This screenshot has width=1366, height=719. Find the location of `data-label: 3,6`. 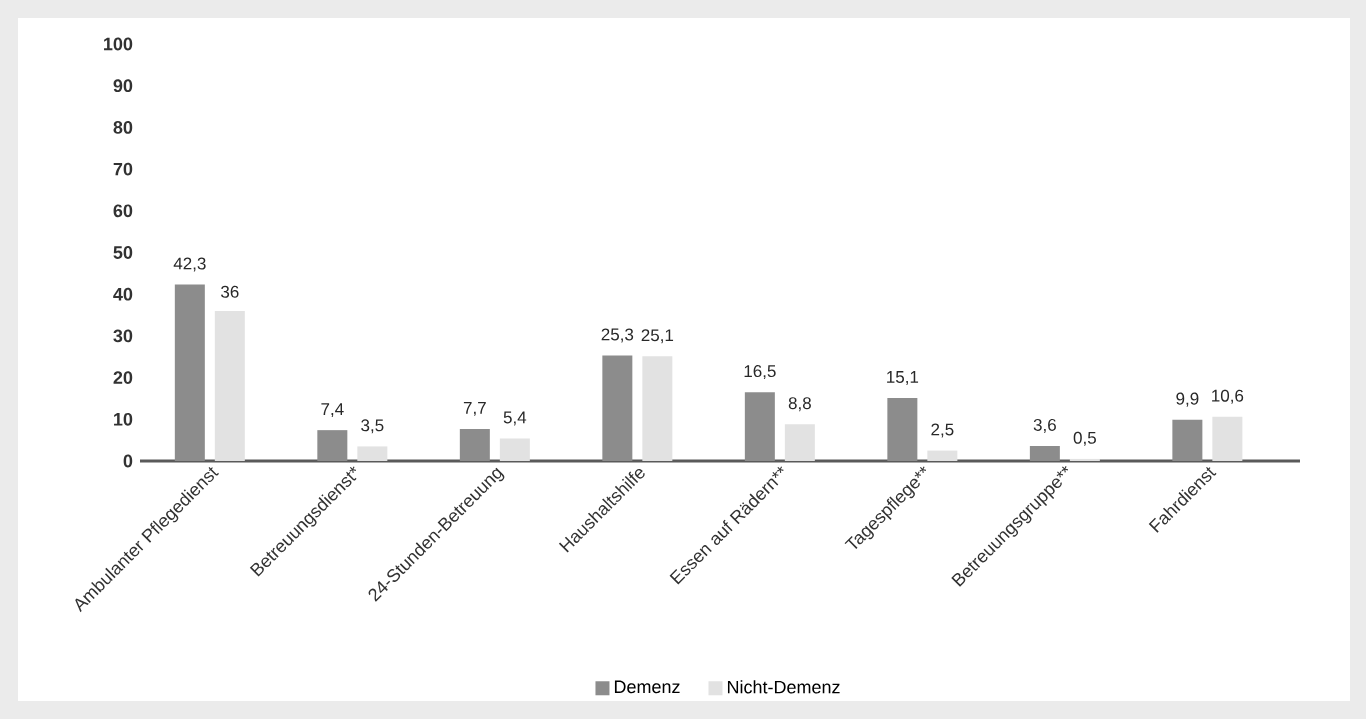

data-label: 3,6 is located at coordinates (1044, 425).